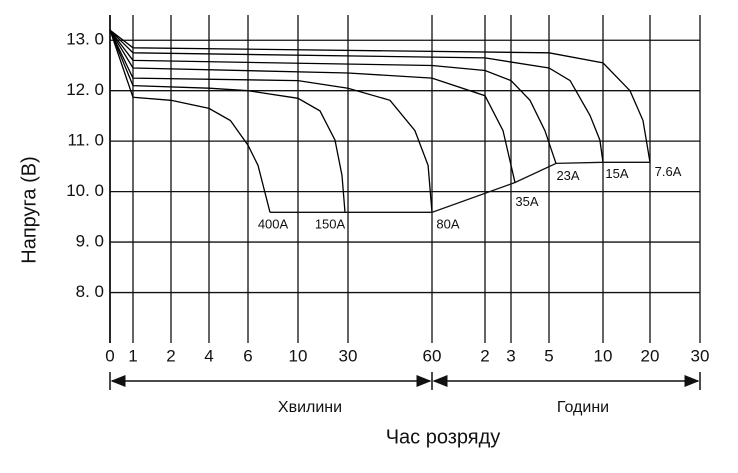 The width and height of the screenshot is (738, 473). Describe the element at coordinates (330, 224) in the screenshot. I see `curve-label: 150A` at that location.